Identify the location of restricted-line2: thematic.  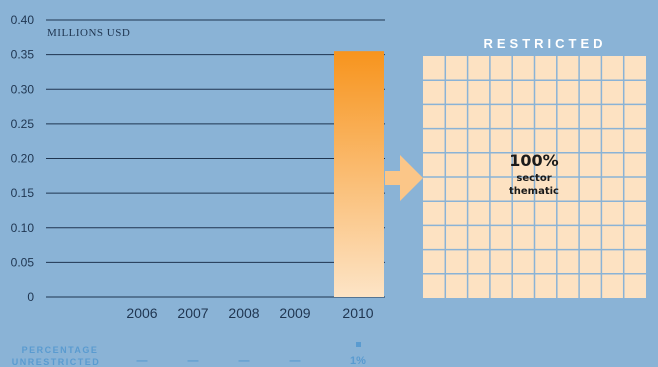
(534, 191).